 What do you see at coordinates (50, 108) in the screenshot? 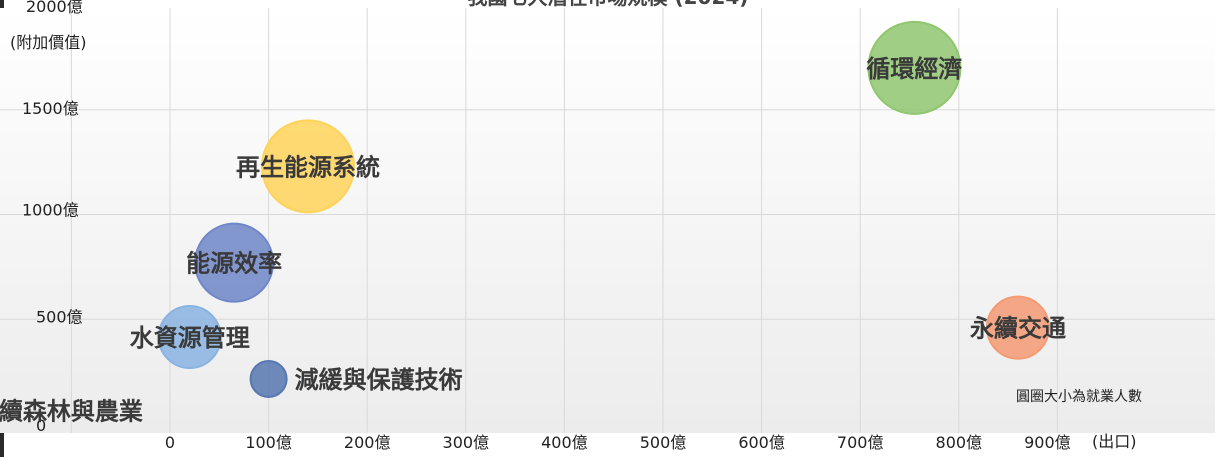
I see `y-tick-label: 1500億` at bounding box center [50, 108].